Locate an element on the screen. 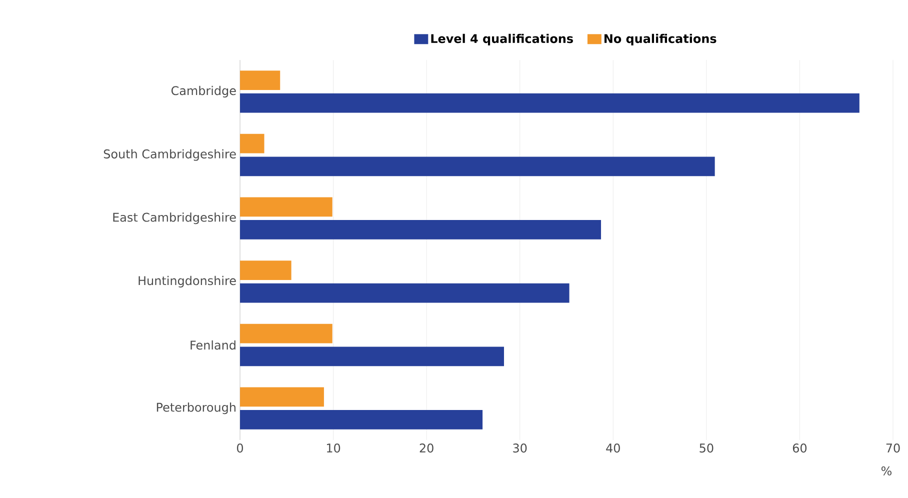  x-tick-label: 60 is located at coordinates (799, 448).